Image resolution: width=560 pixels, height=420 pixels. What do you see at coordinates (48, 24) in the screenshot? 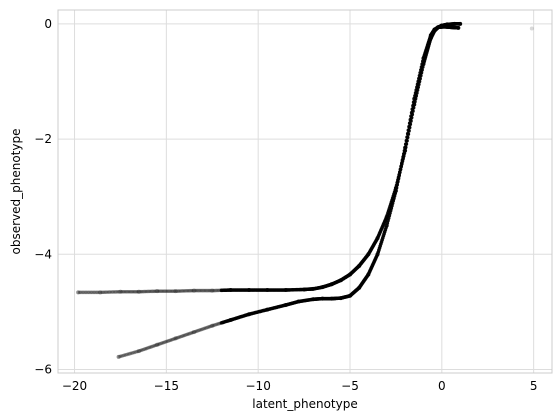
I see `y-tick-label: 0` at bounding box center [48, 24].